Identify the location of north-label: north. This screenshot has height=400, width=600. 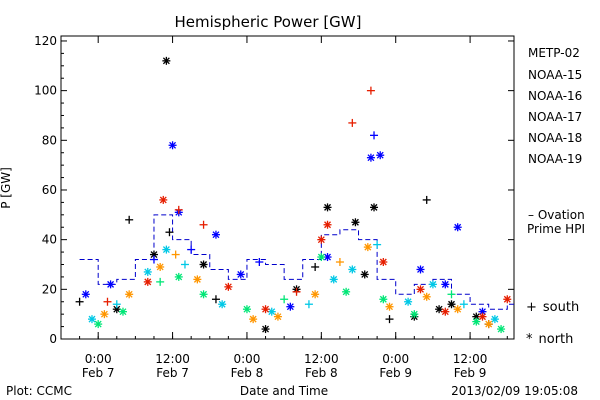
(556, 339).